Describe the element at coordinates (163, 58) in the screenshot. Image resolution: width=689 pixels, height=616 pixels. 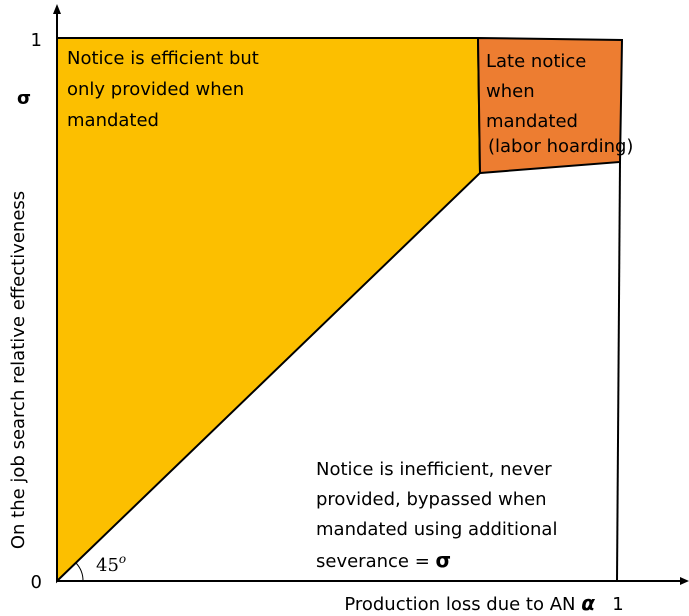
I see `region-text: Notice is efficient but` at that location.